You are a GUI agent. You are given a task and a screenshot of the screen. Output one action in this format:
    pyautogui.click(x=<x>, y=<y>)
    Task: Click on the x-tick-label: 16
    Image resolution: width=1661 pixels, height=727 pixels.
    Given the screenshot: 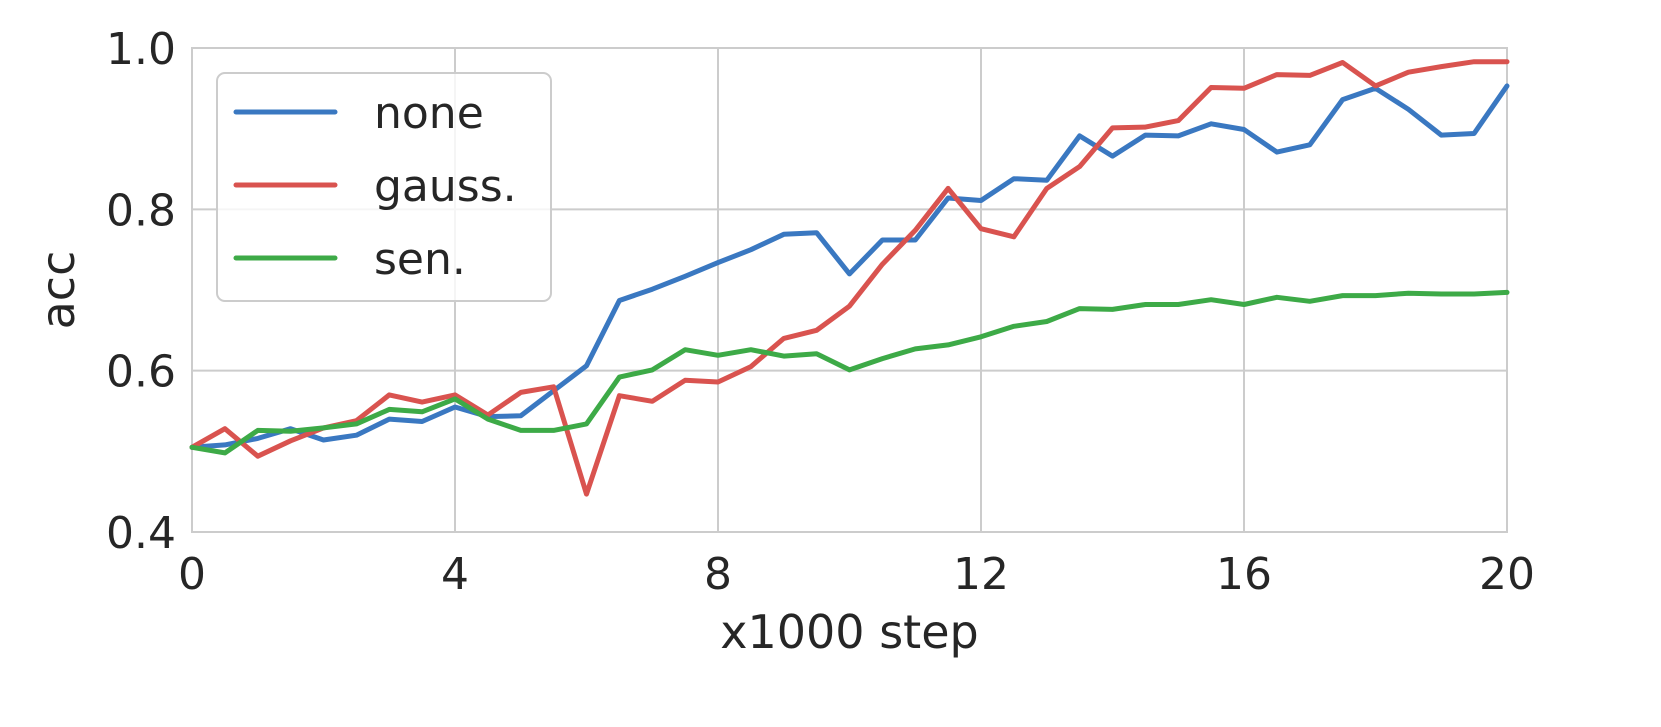 What is the action you would take?
    pyautogui.click(x=1244, y=574)
    